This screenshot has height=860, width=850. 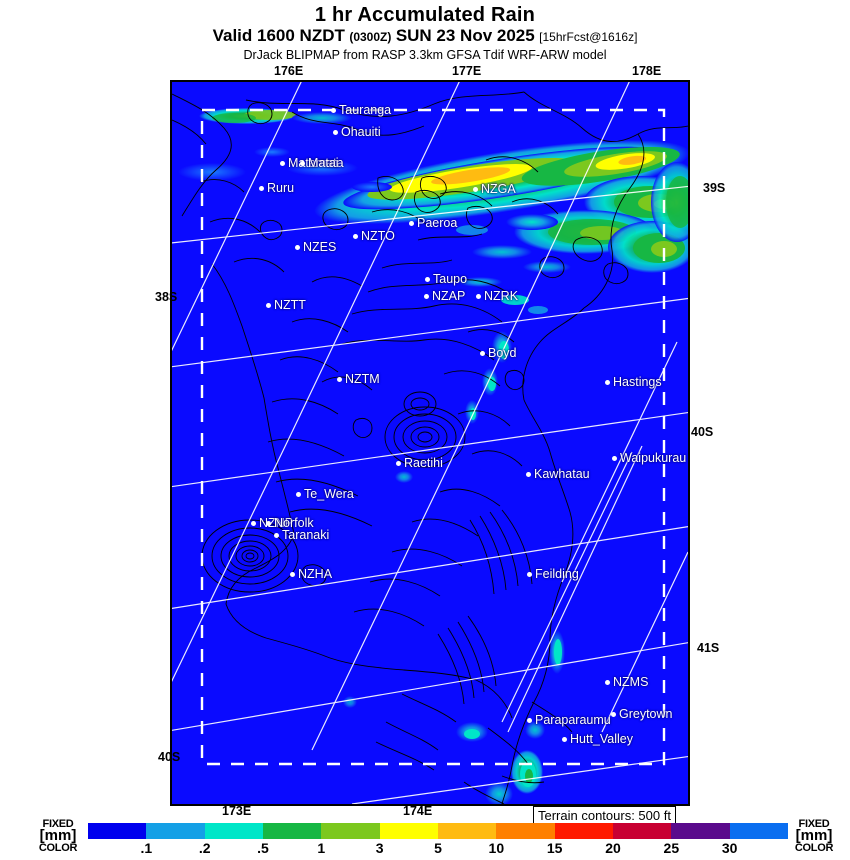 What do you see at coordinates (714, 188) in the screenshot?
I see `latitude-label: 39S` at bounding box center [714, 188].